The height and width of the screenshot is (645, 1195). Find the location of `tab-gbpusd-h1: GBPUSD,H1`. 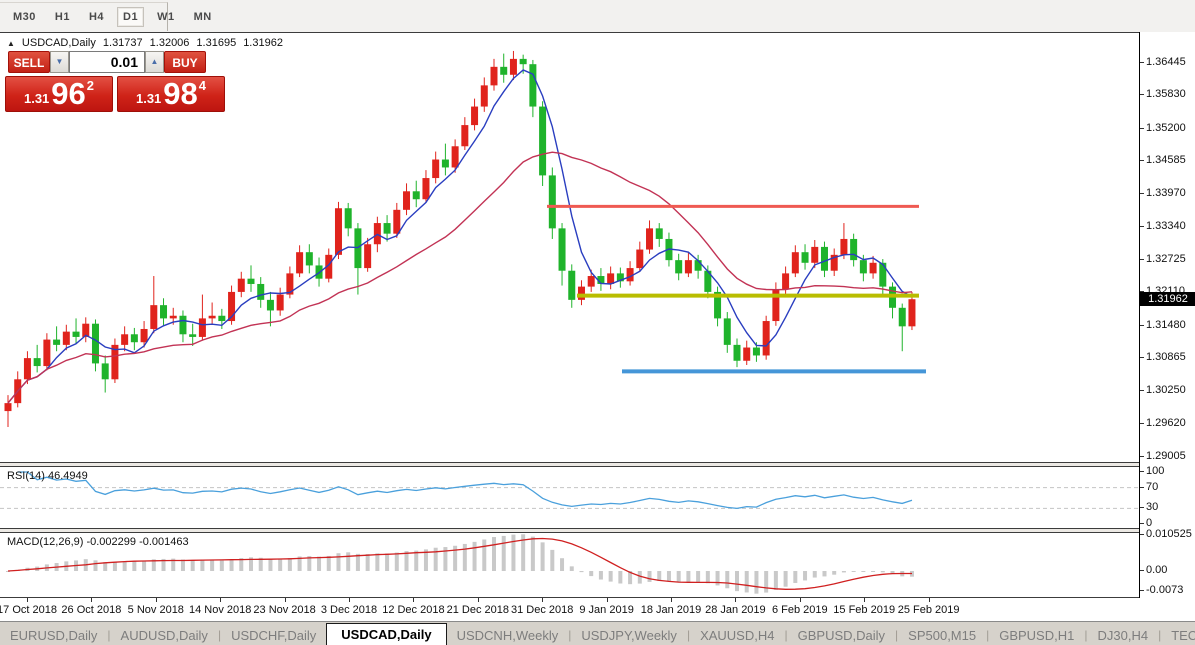

tab-gbpusd-h1: GBPUSD,H1 is located at coordinates (1037, 635).